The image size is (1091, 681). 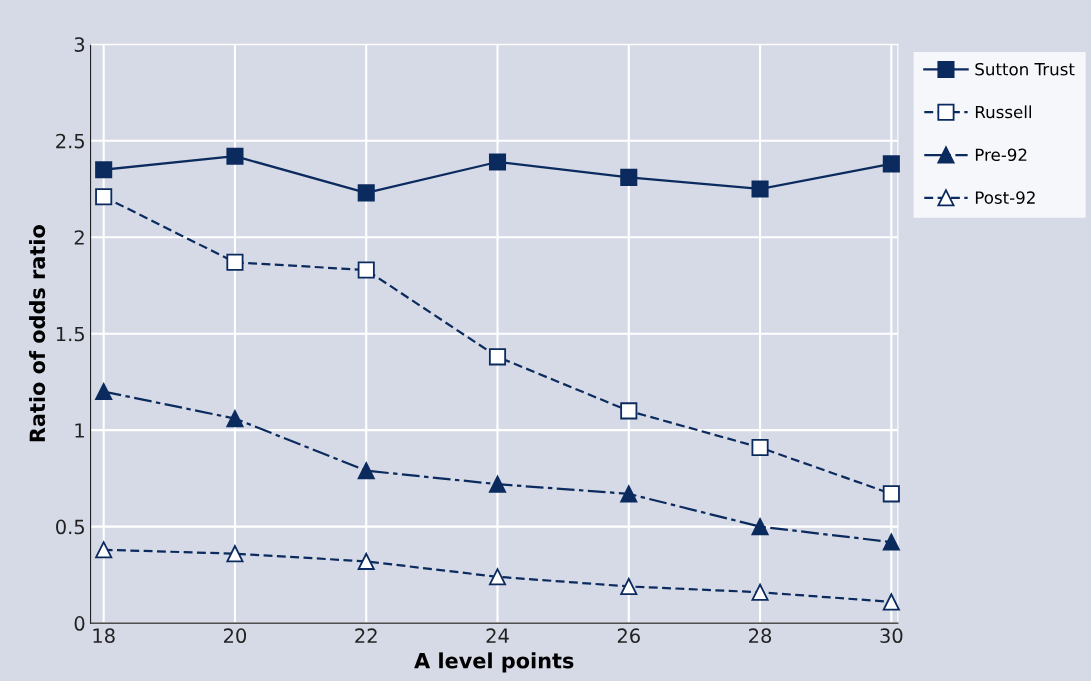 What do you see at coordinates (79, 430) in the screenshot?
I see `y-tick-label: 1` at bounding box center [79, 430].